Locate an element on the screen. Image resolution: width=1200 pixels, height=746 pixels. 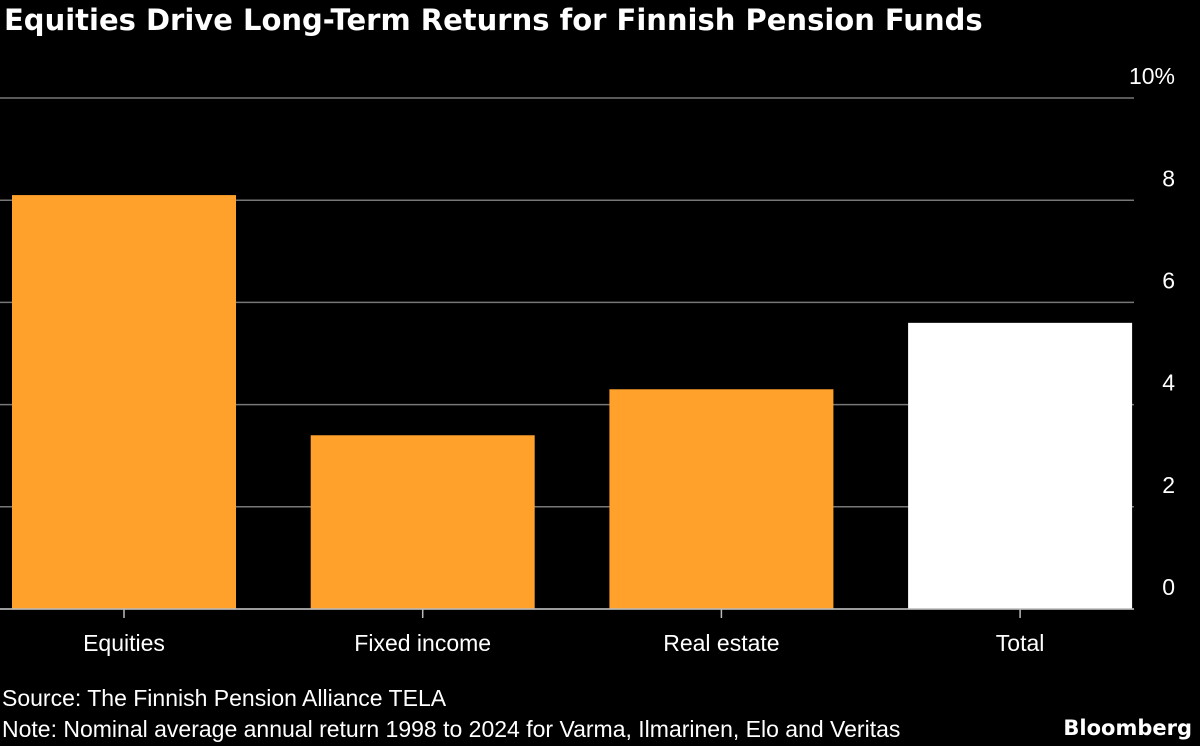
y-tick-label: 0 is located at coordinates (1168, 587).